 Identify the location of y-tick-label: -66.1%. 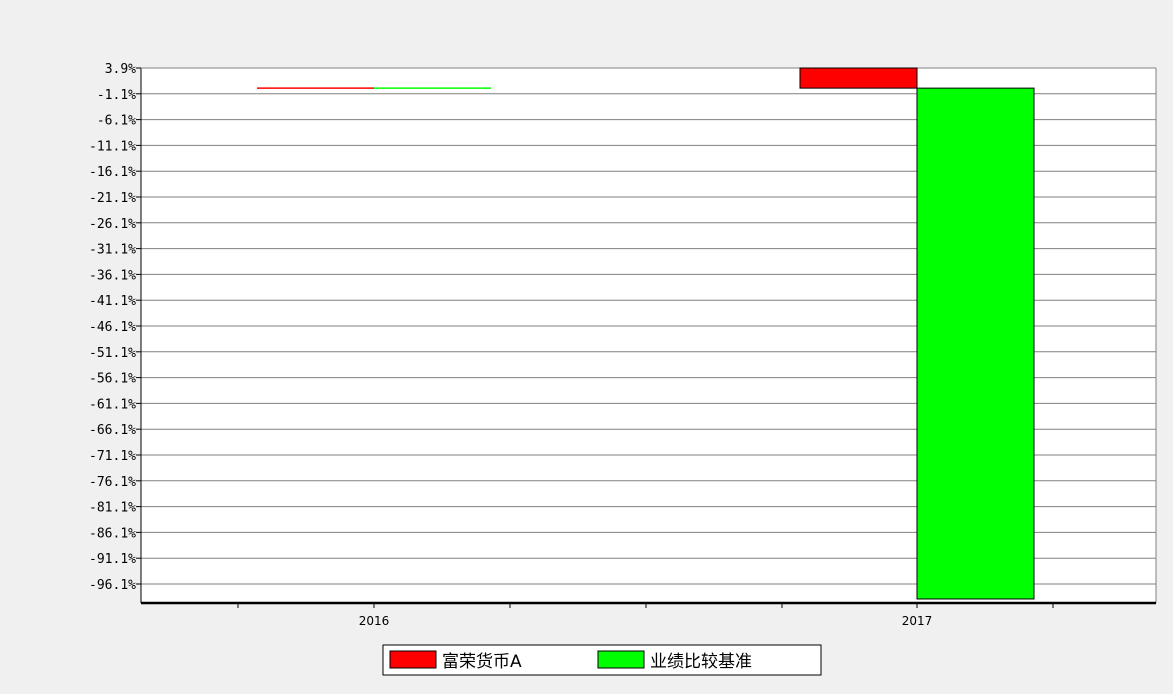
(112, 430).